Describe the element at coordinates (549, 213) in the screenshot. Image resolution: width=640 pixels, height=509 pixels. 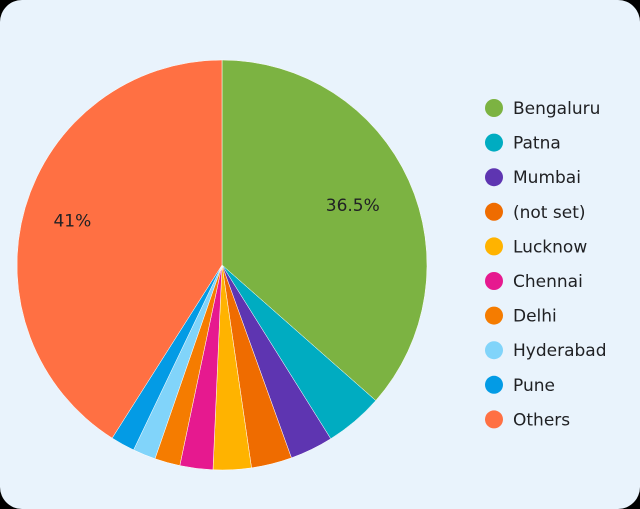
I see `legend-label: (not set)` at that location.